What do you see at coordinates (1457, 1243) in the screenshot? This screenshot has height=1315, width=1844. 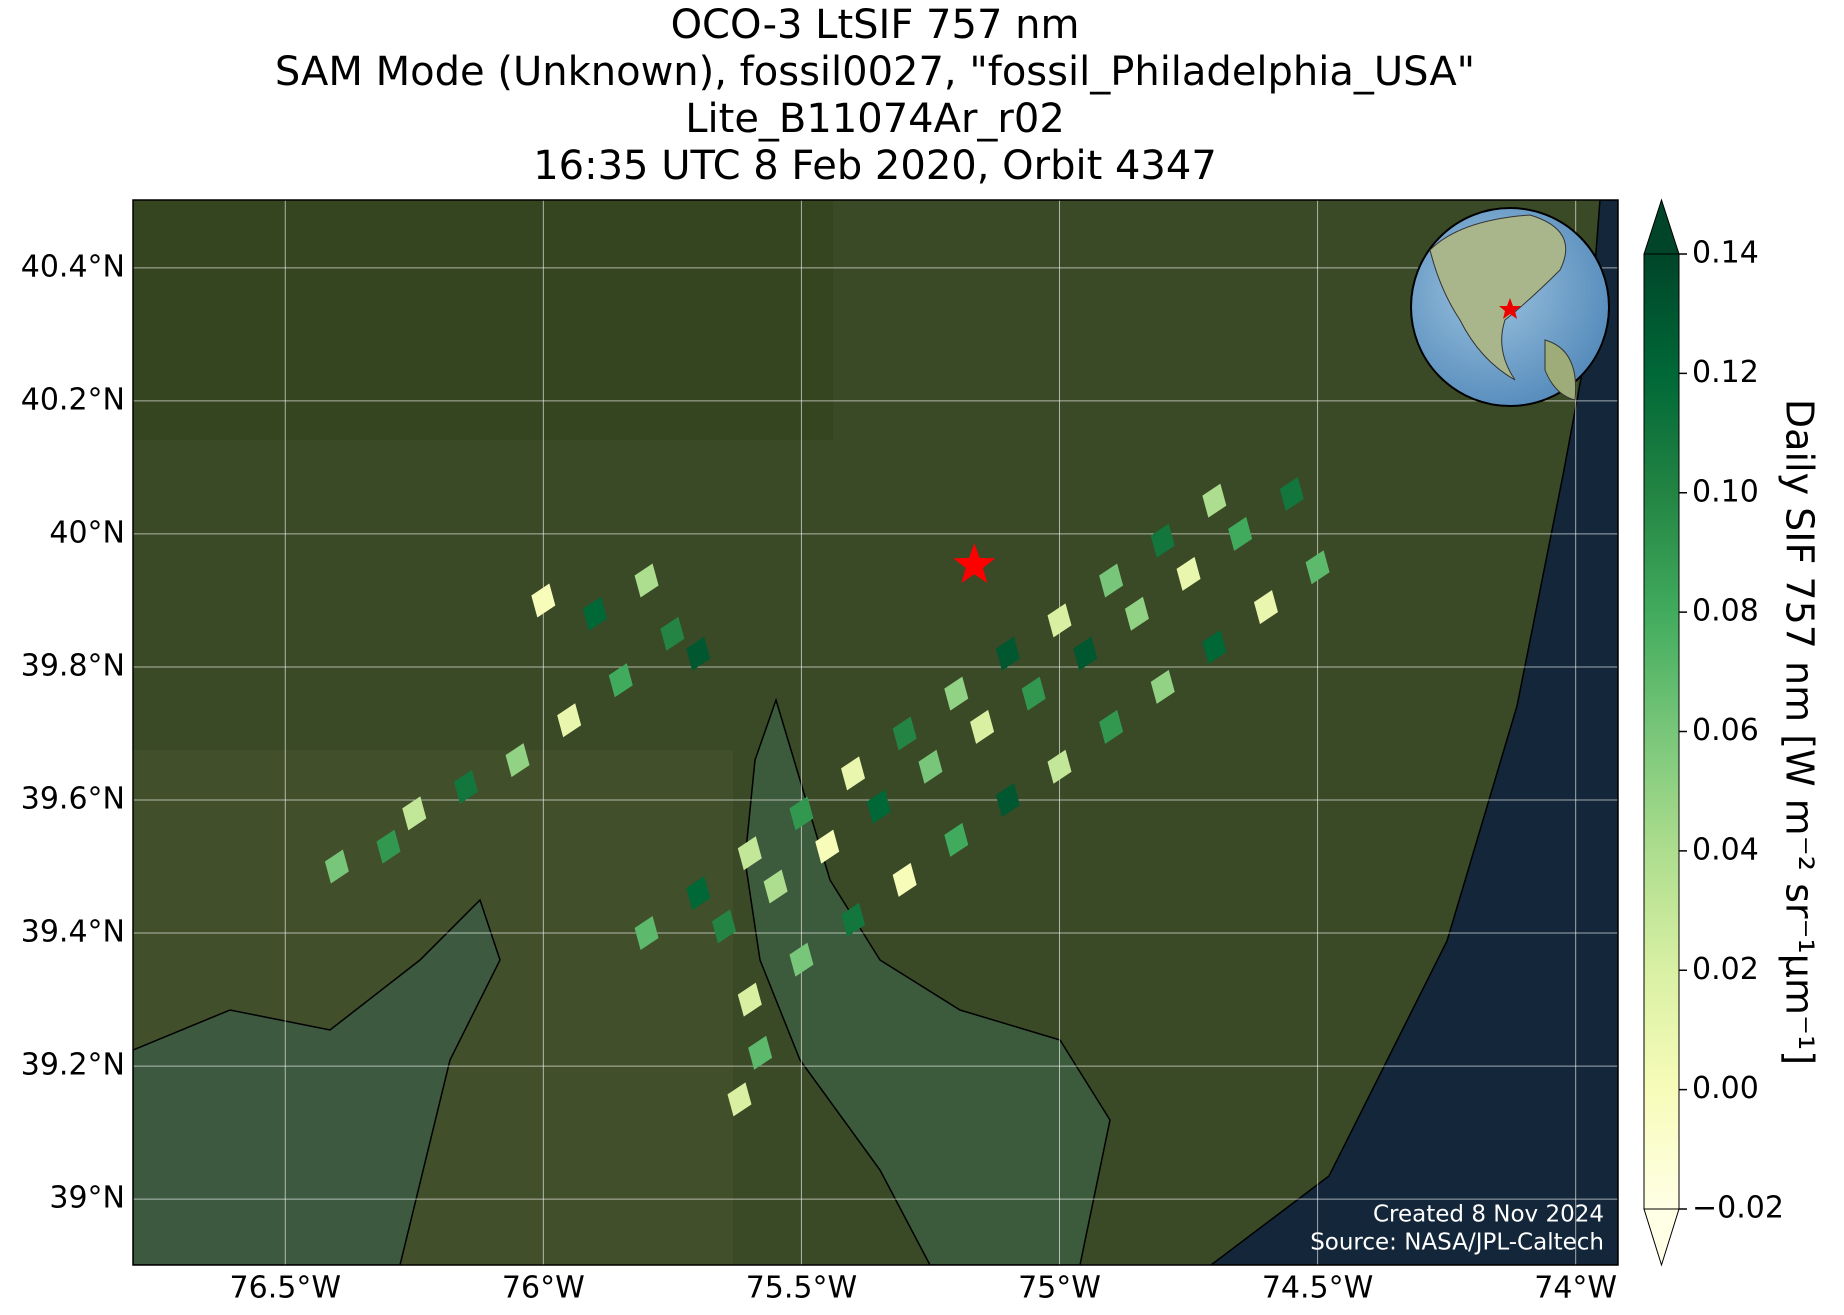 I see `annotation: Source: NASA/JPL-Caltech` at bounding box center [1457, 1243].